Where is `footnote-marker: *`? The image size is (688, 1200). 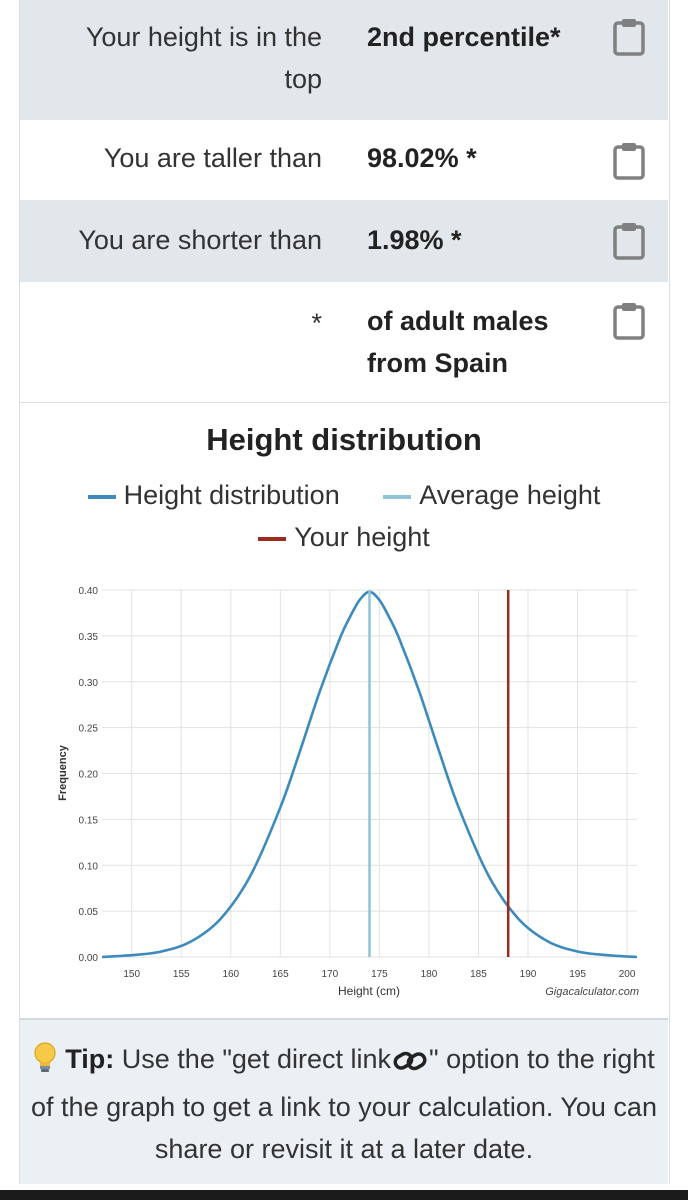 footnote-marker: * is located at coordinates (316, 323).